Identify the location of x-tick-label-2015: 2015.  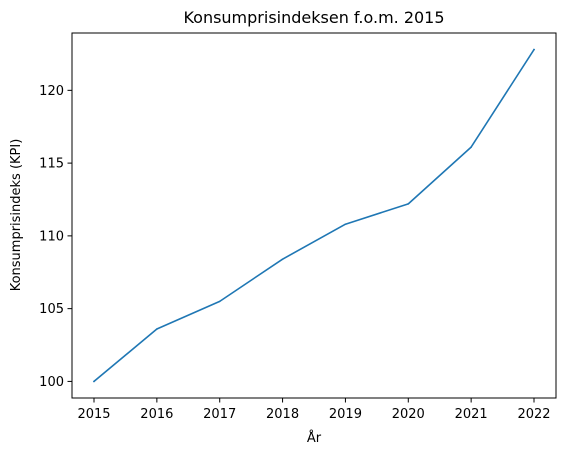
(93, 414).